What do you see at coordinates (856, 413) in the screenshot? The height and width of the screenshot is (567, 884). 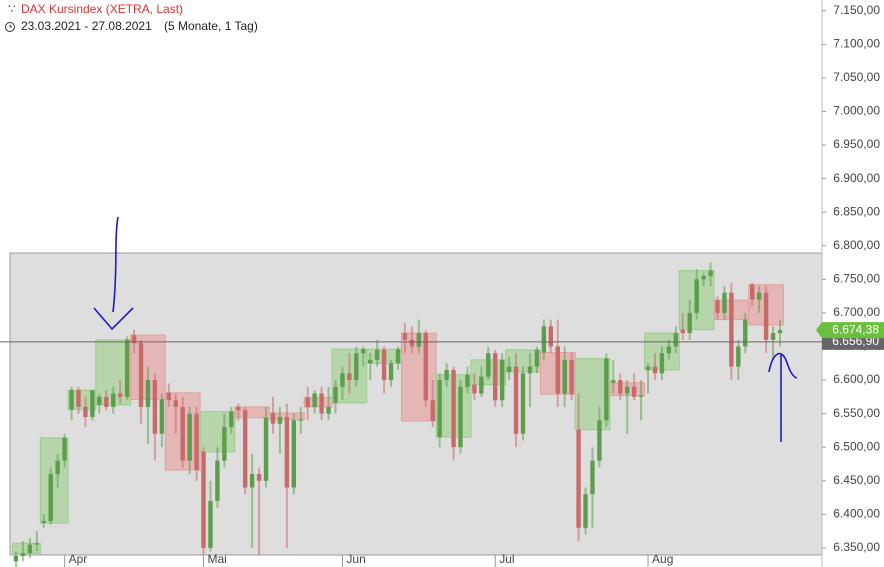 I see `y-tick-label: 6.550,00` at bounding box center [856, 413].